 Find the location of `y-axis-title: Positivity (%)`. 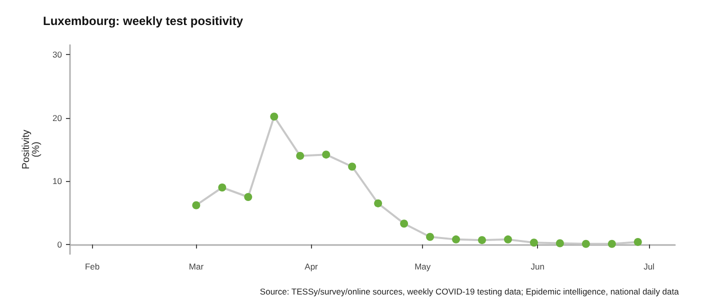

y-axis-title: Positivity (%) is located at coordinates (31, 150).